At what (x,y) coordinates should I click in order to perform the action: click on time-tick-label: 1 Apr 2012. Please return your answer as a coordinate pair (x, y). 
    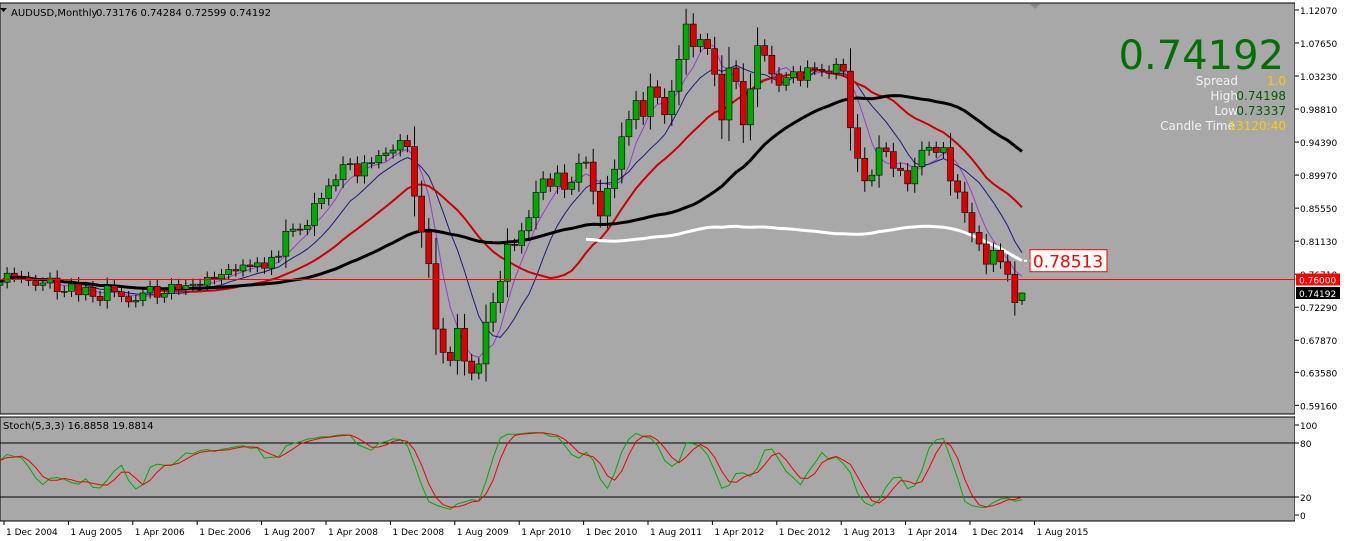
    Looking at the image, I should click on (739, 533).